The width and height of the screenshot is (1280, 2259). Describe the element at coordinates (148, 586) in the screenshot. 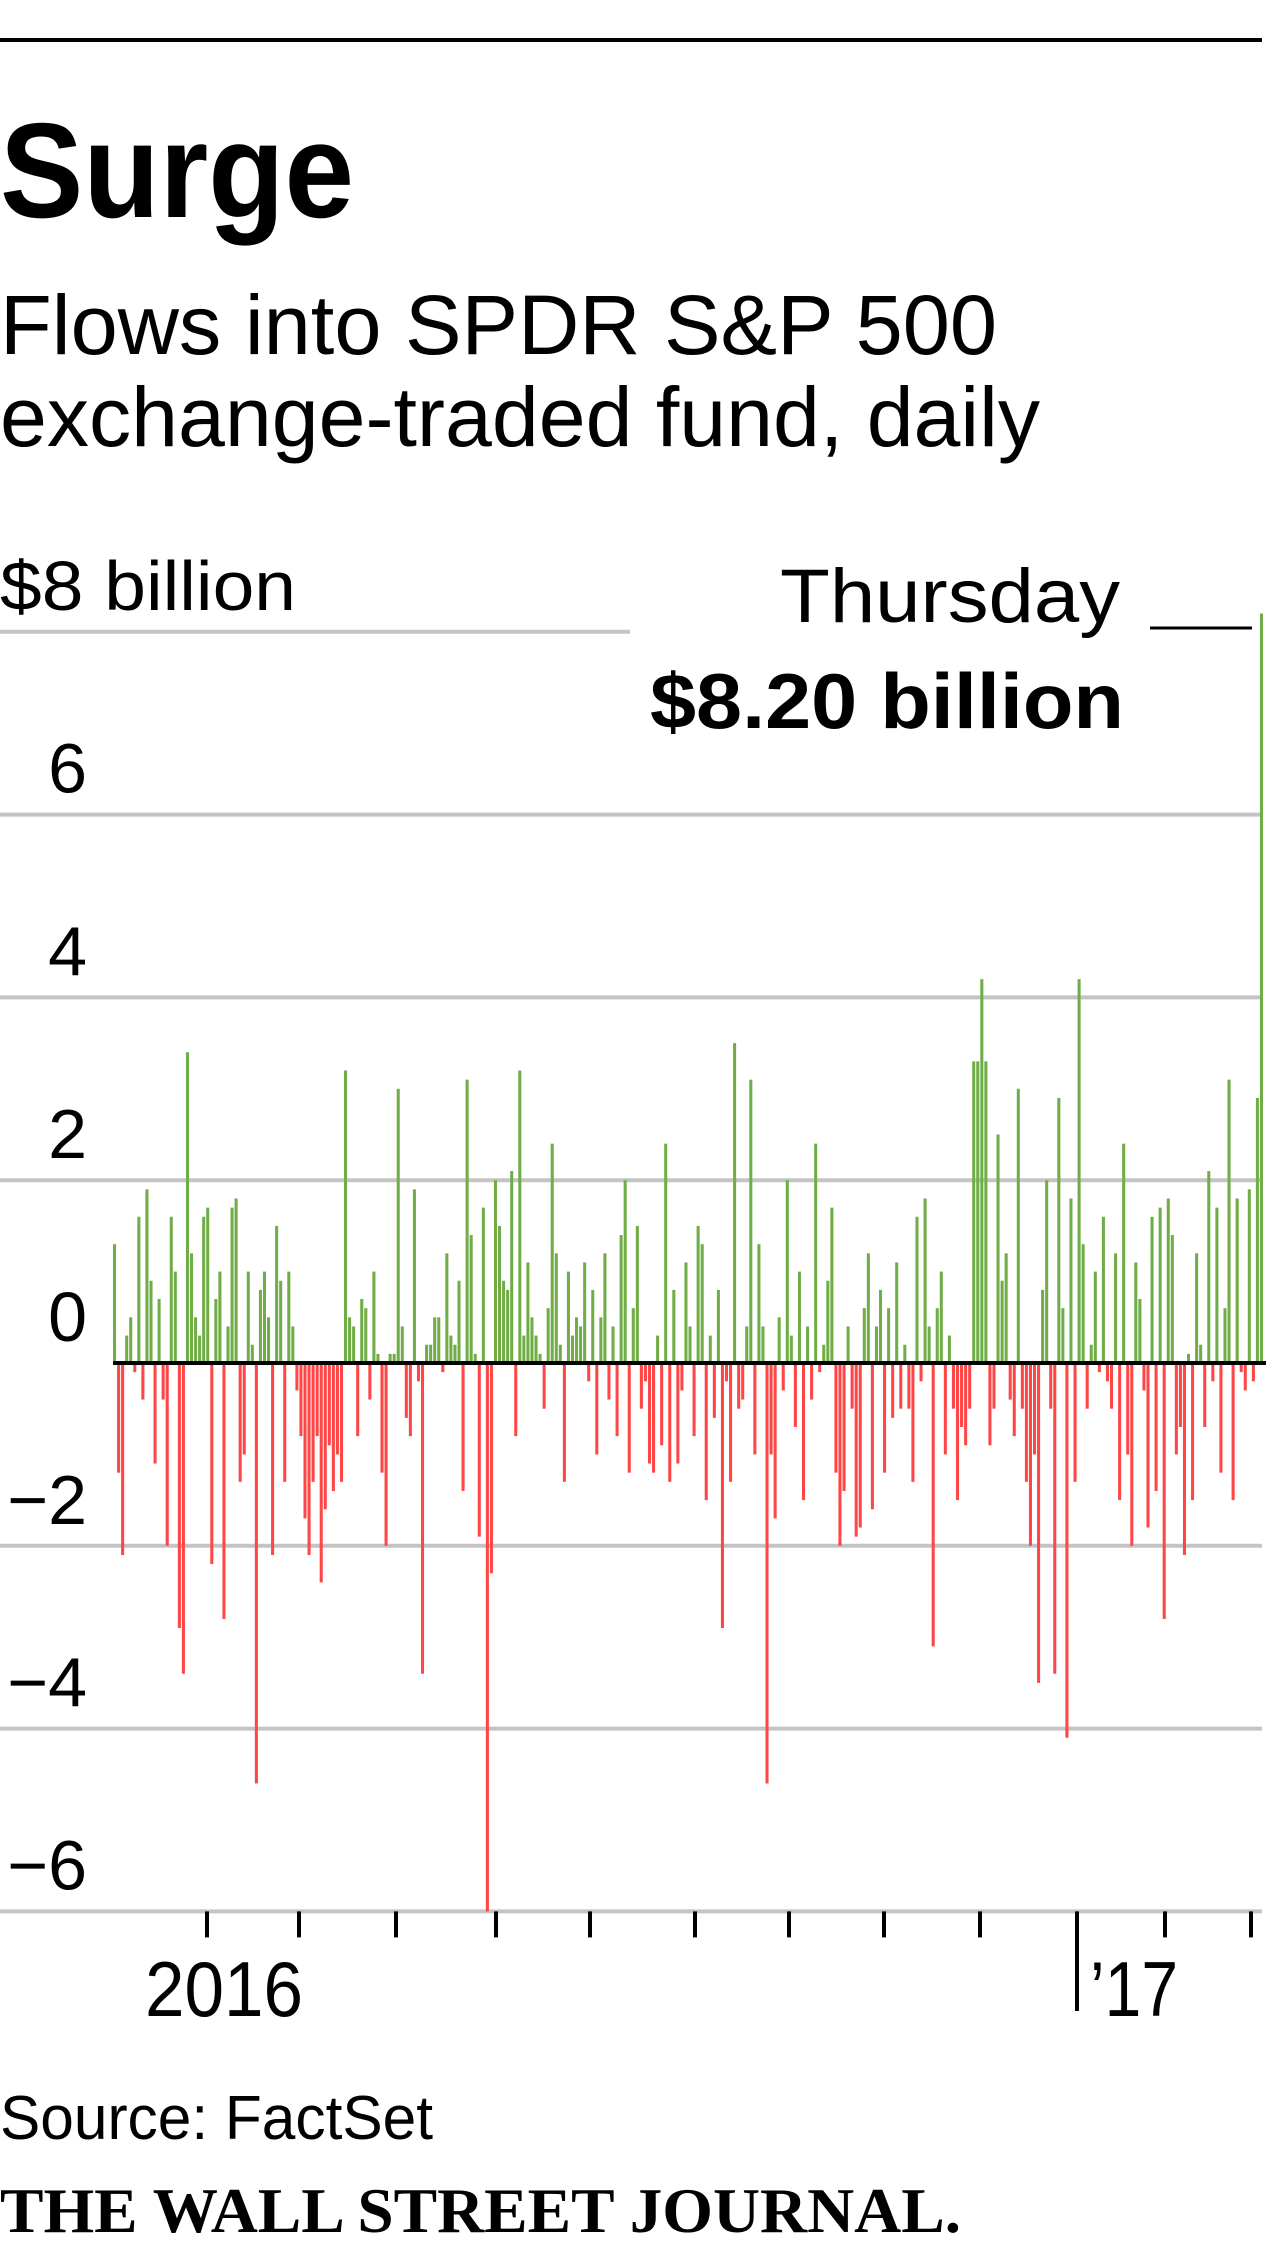

I see `y-tick-label: $8 billion` at that location.